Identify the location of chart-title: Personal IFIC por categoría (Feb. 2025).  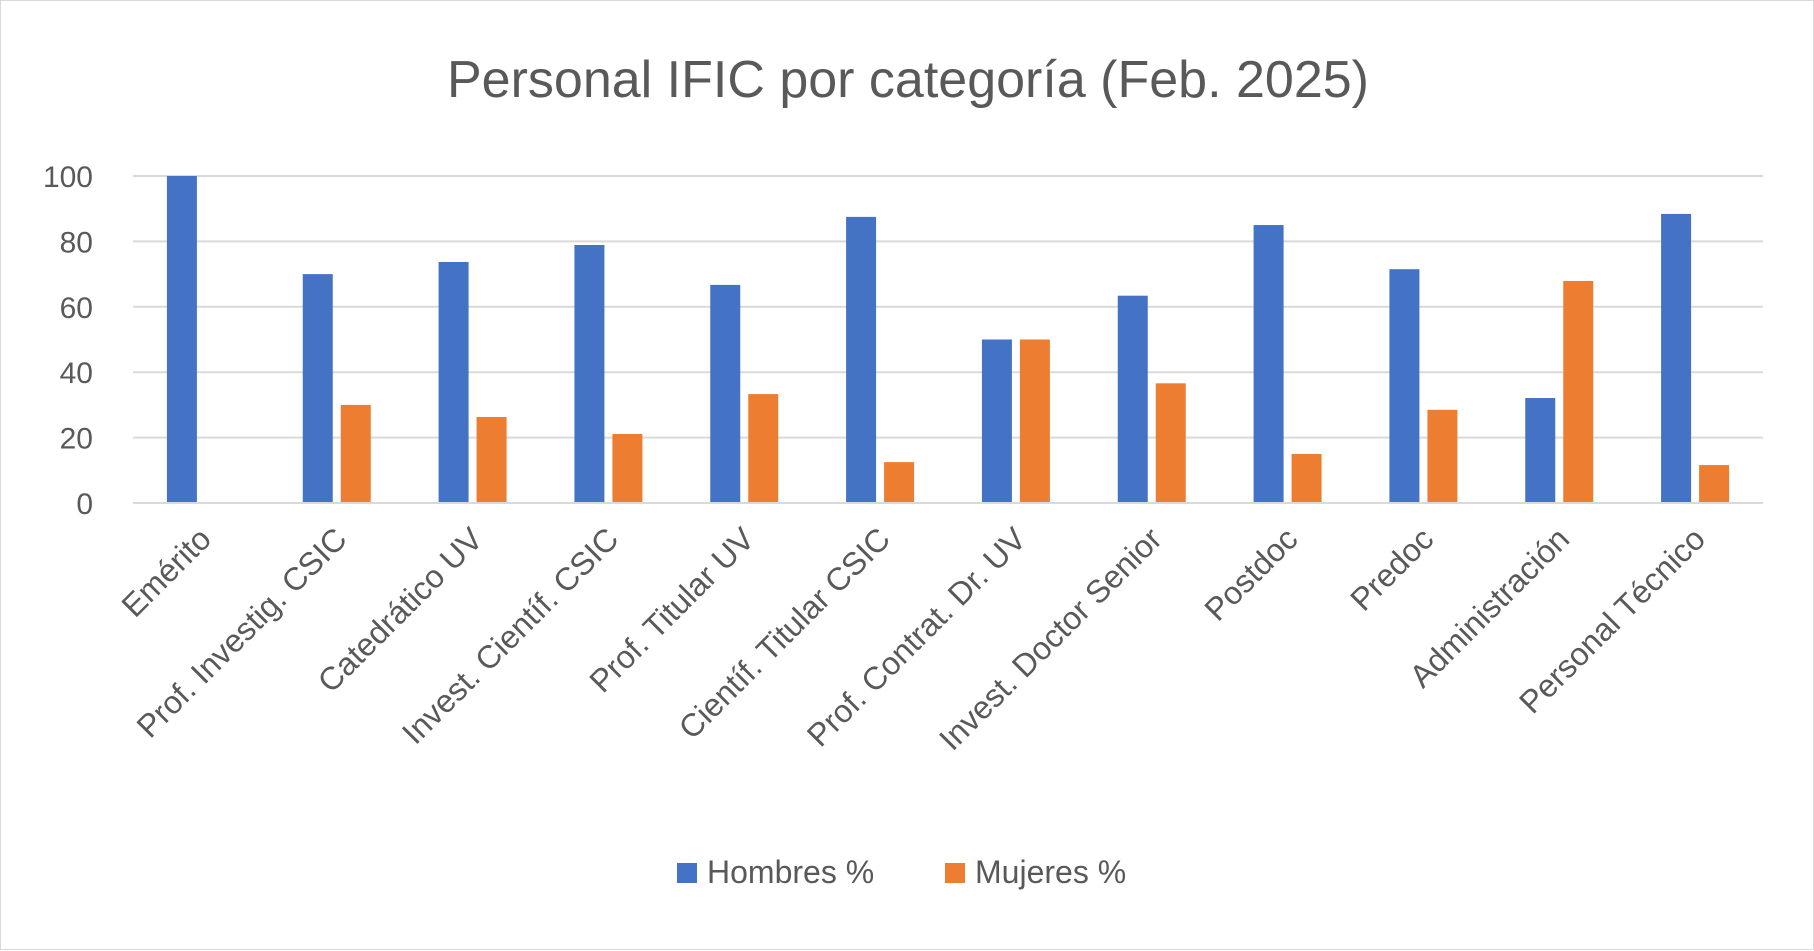
(908, 80).